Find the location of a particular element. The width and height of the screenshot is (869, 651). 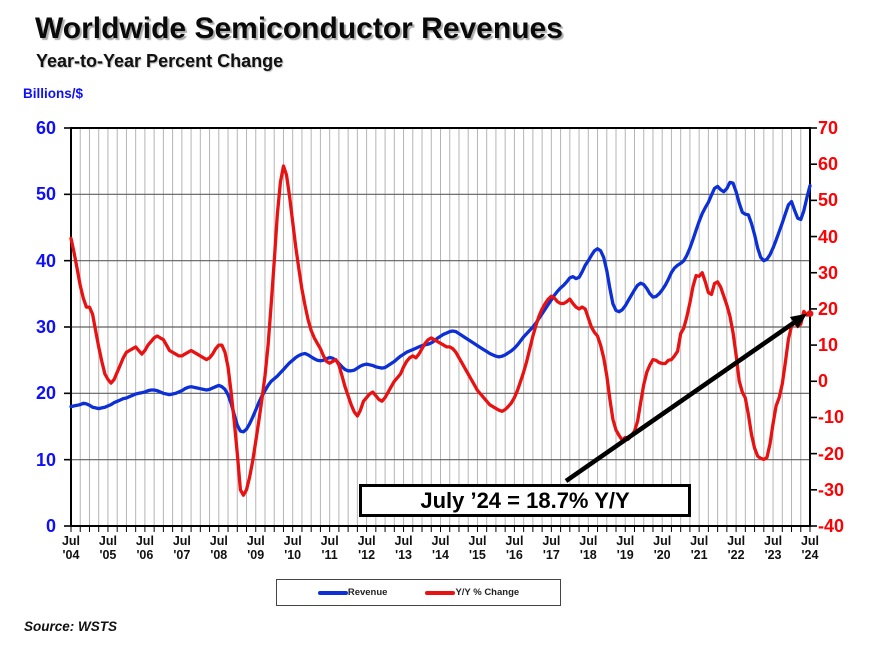

legend-label-revenue: Revenue is located at coordinates (367, 592).